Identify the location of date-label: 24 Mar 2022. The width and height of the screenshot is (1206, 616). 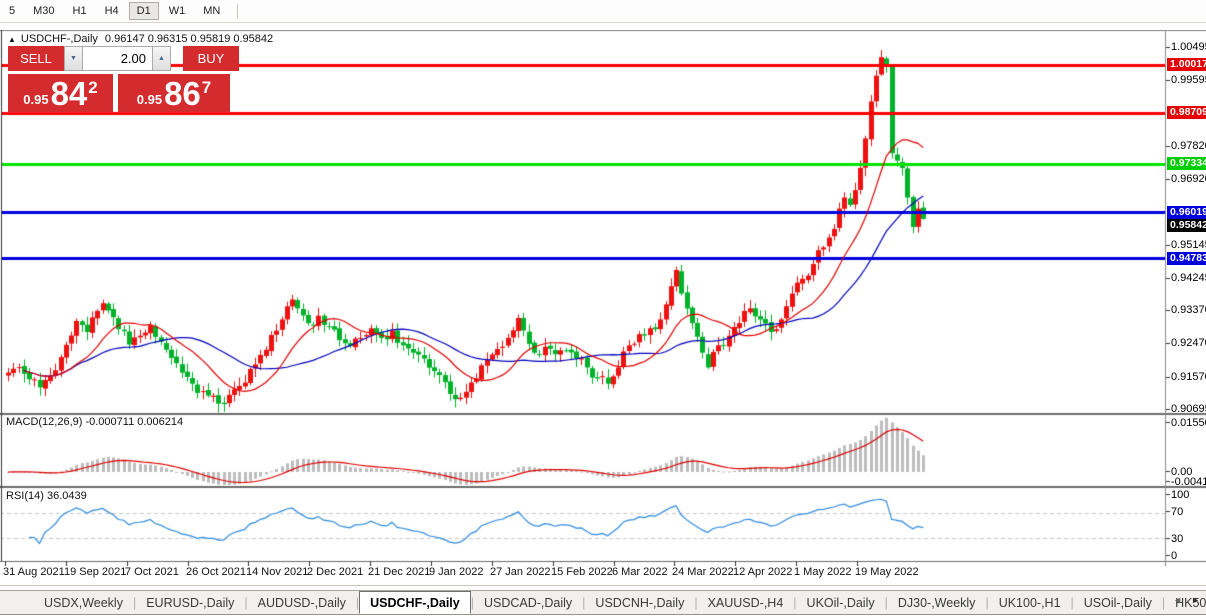
(703, 572).